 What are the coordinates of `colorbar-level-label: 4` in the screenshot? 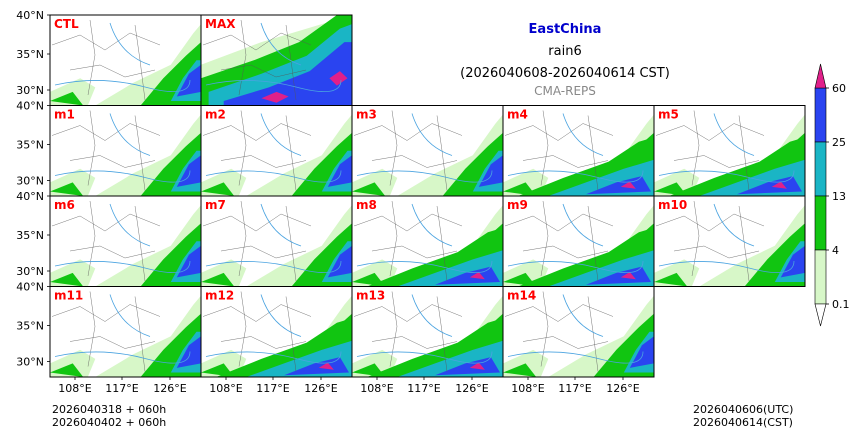 It's located at (835, 250).